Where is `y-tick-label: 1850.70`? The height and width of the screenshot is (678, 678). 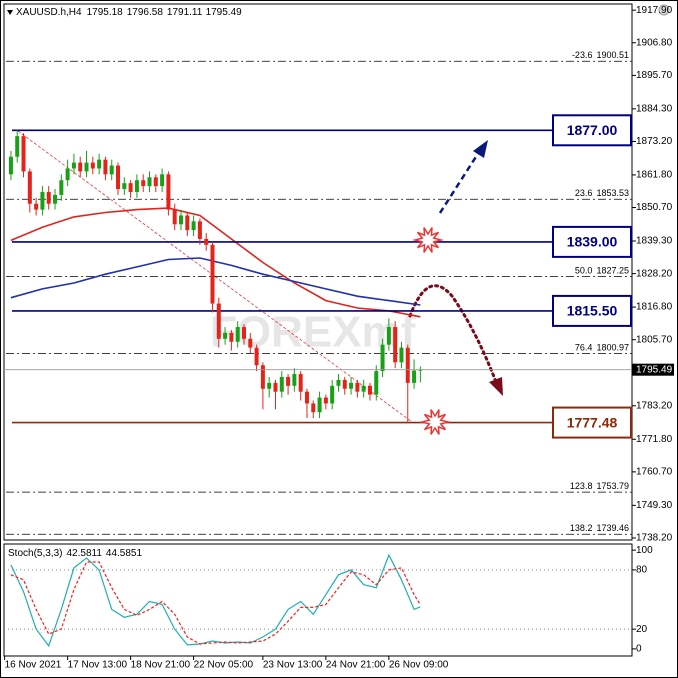
y-tick-label: 1850.70 is located at coordinates (654, 207).